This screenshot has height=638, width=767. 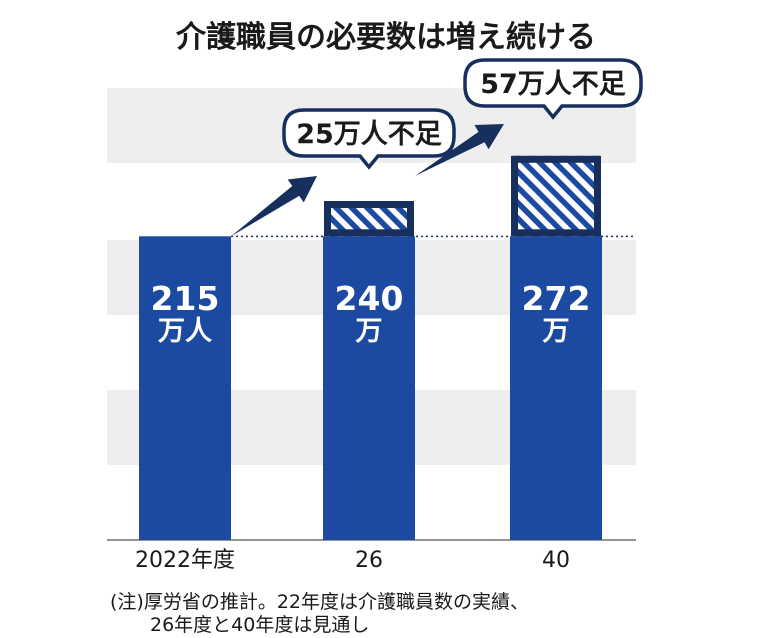 What do you see at coordinates (185, 298) in the screenshot?
I see `bar-value-label: 215` at bounding box center [185, 298].